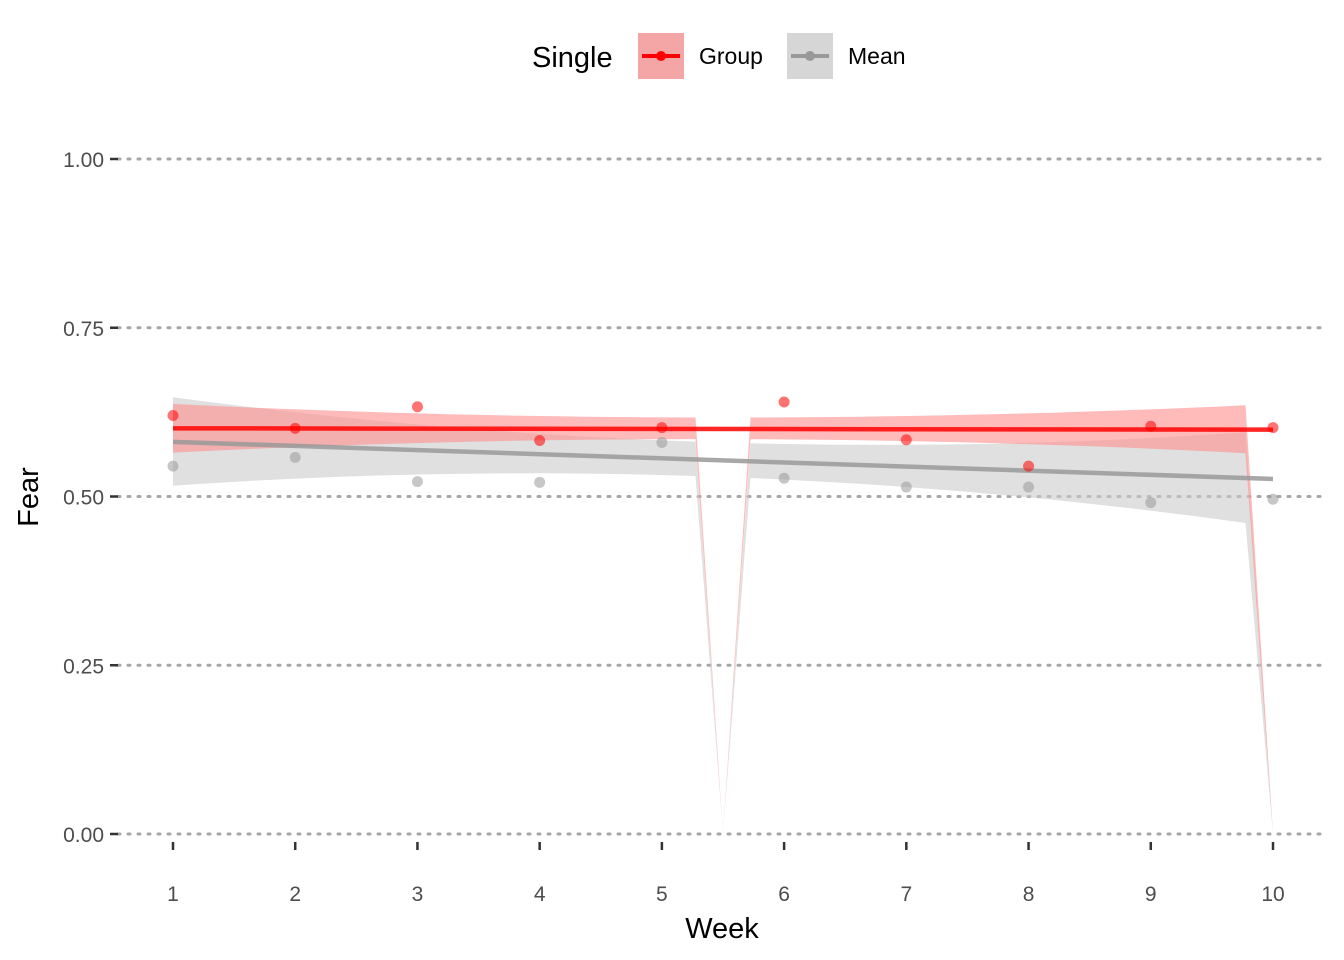 The width and height of the screenshot is (1344, 960). I want to click on y-tick-label: 0.75, so click(83, 329).